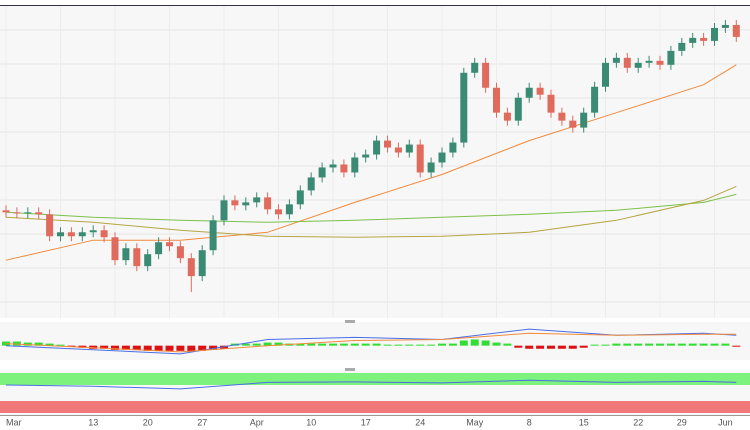 This screenshot has height=430, width=750. Describe the element at coordinates (529, 422) in the screenshot. I see `x-tick-label: 8` at that location.